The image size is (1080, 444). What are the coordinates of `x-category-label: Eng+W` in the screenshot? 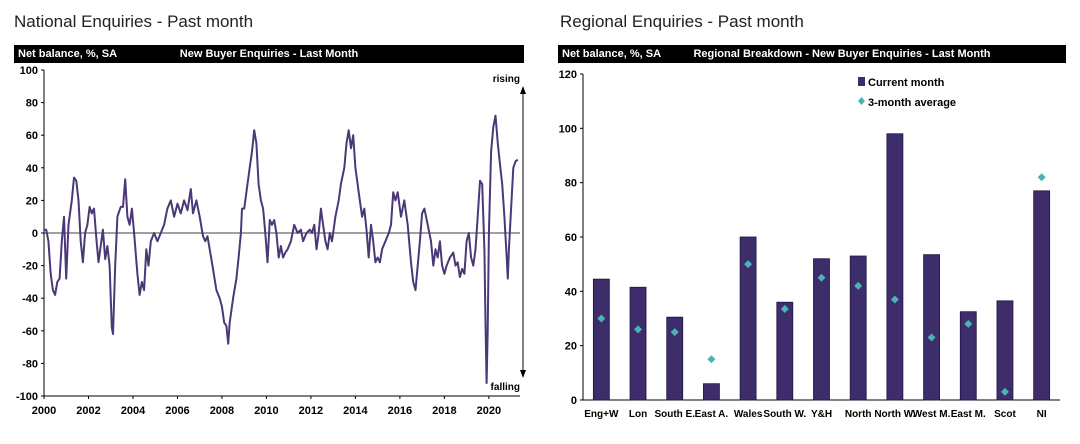 It's located at (601, 414).